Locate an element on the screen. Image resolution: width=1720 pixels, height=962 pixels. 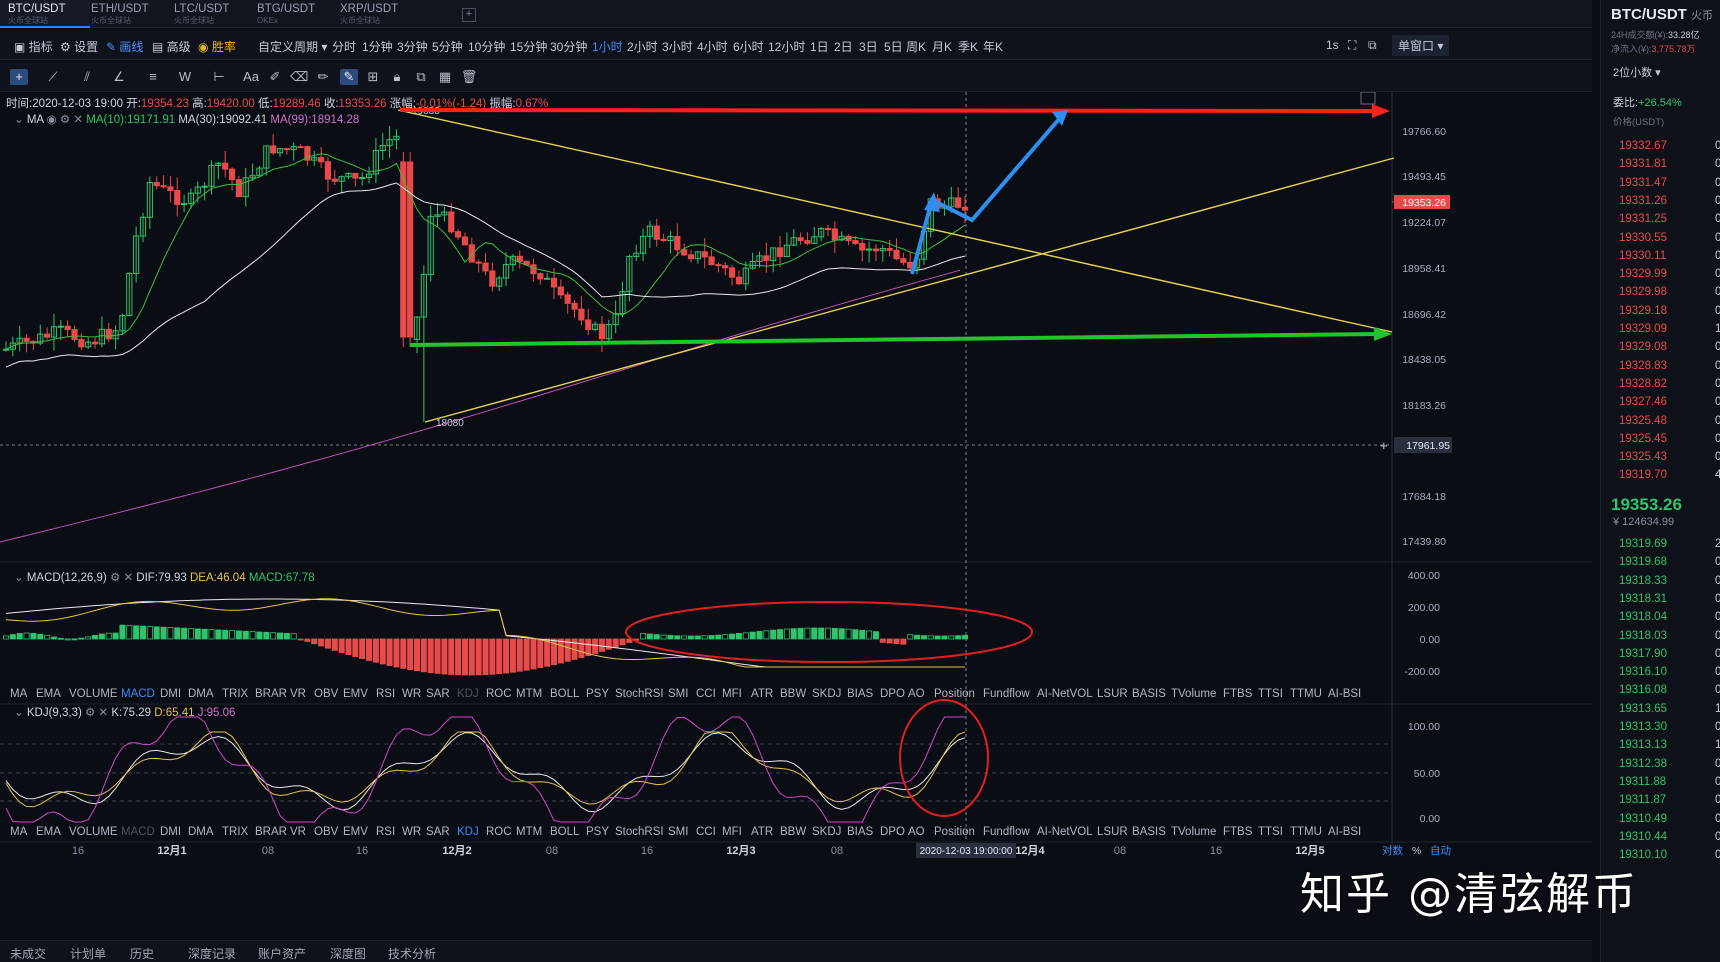
period-2: 3分钟 is located at coordinates (412, 47).